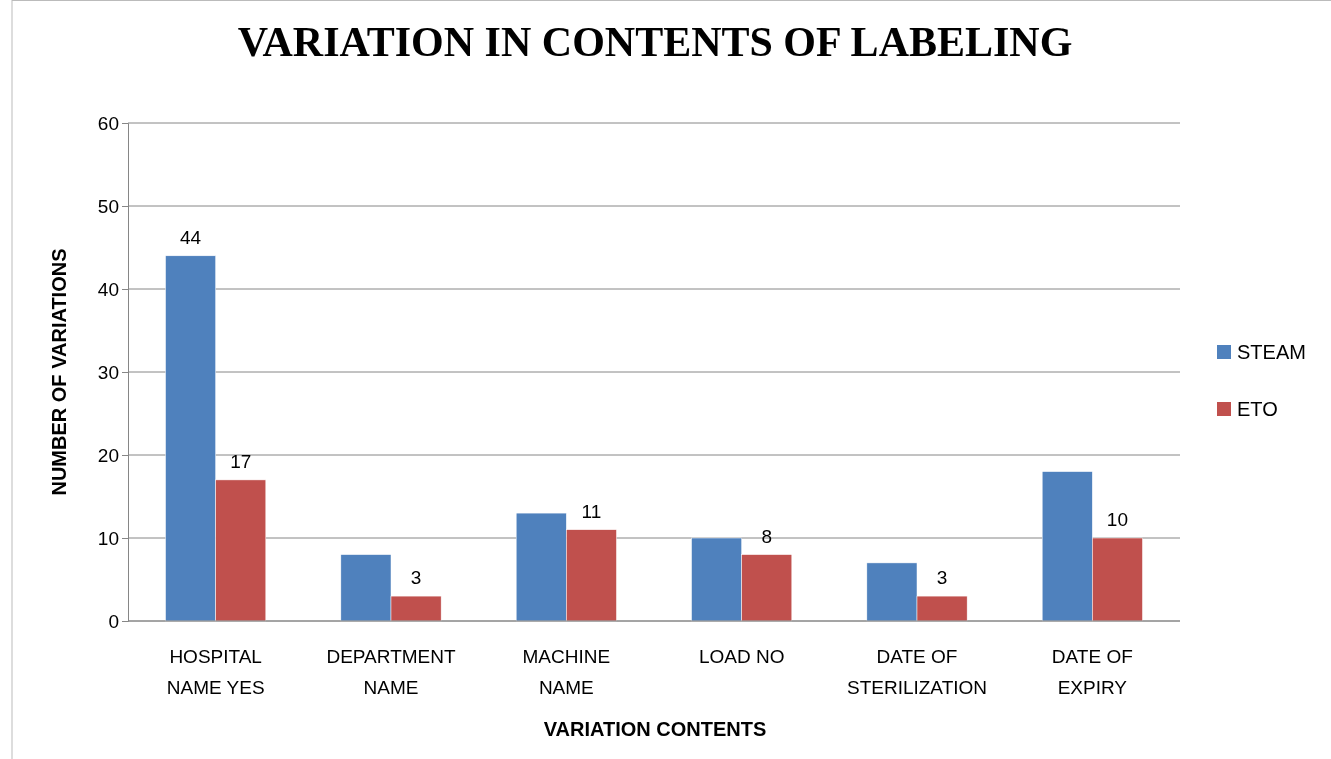 Image resolution: width=1331 pixels, height=759 pixels. I want to click on x-axis-title: VARIATION CONTENTS, so click(655, 729).